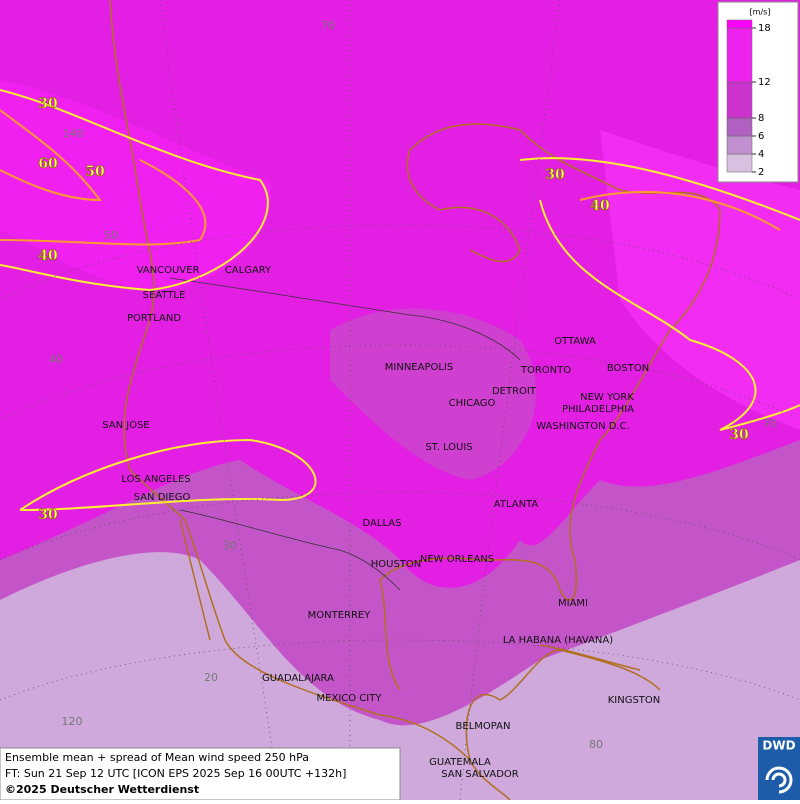  I want to click on legend-tick-label: 12, so click(764, 82).